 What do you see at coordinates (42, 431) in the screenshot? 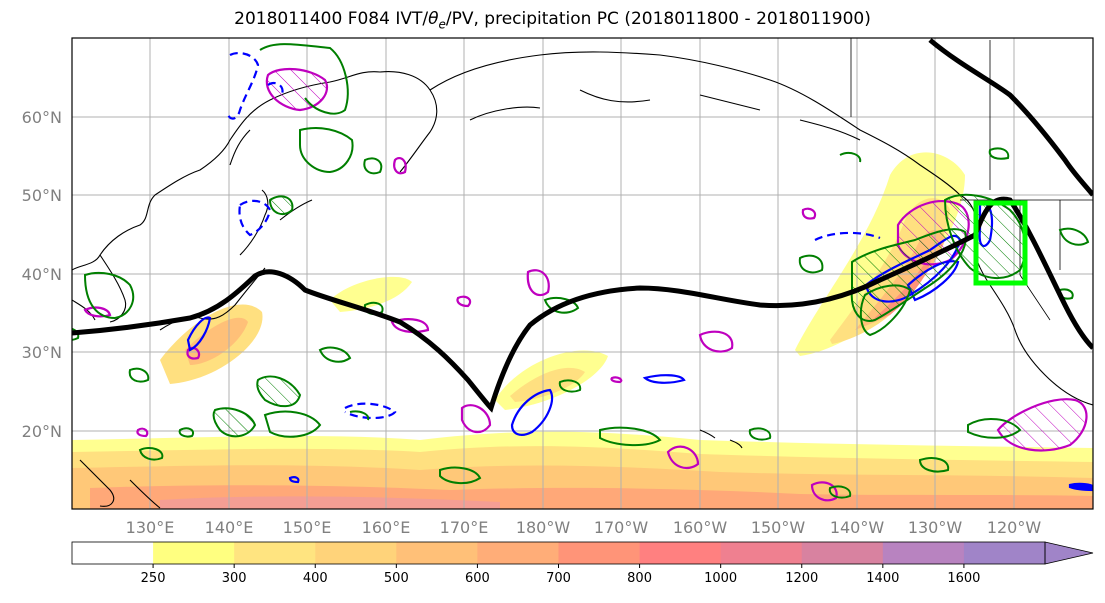
I see `lat-label: 20°N` at bounding box center [42, 431].